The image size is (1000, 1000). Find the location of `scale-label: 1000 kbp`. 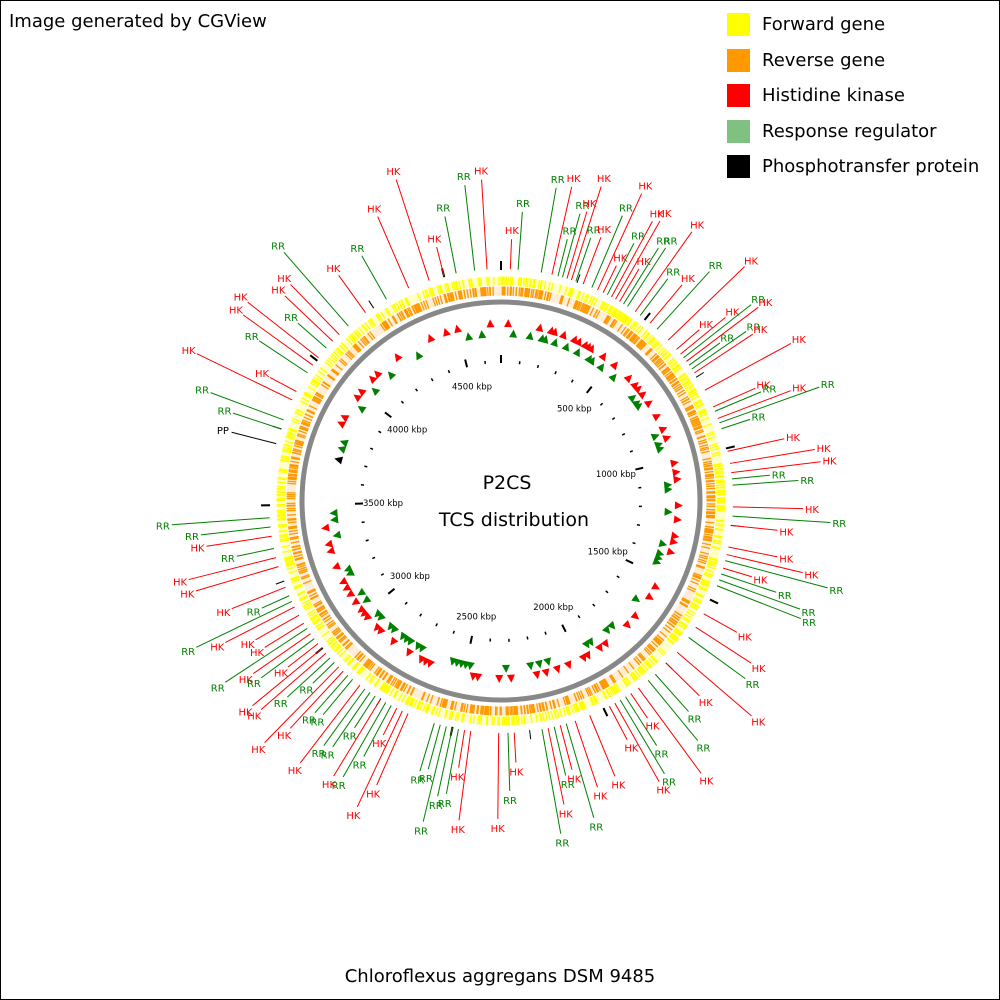

scale-label: 1000 kbp is located at coordinates (616, 475).